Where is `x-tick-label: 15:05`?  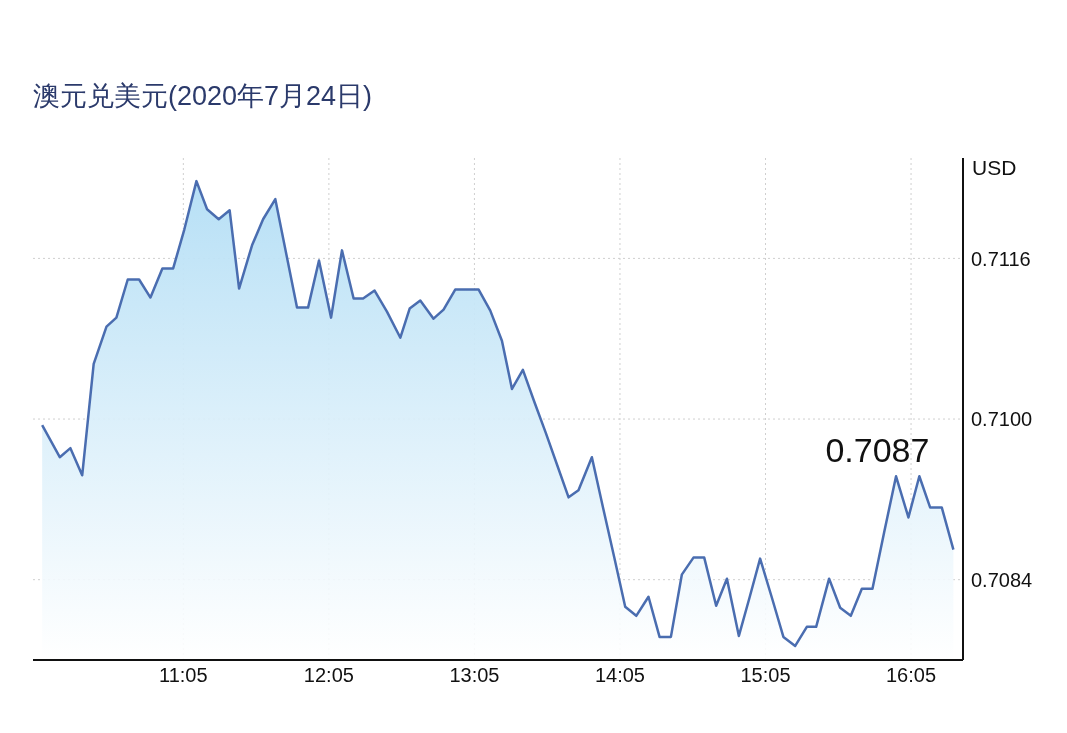 x-tick-label: 15:05 is located at coordinates (765, 675).